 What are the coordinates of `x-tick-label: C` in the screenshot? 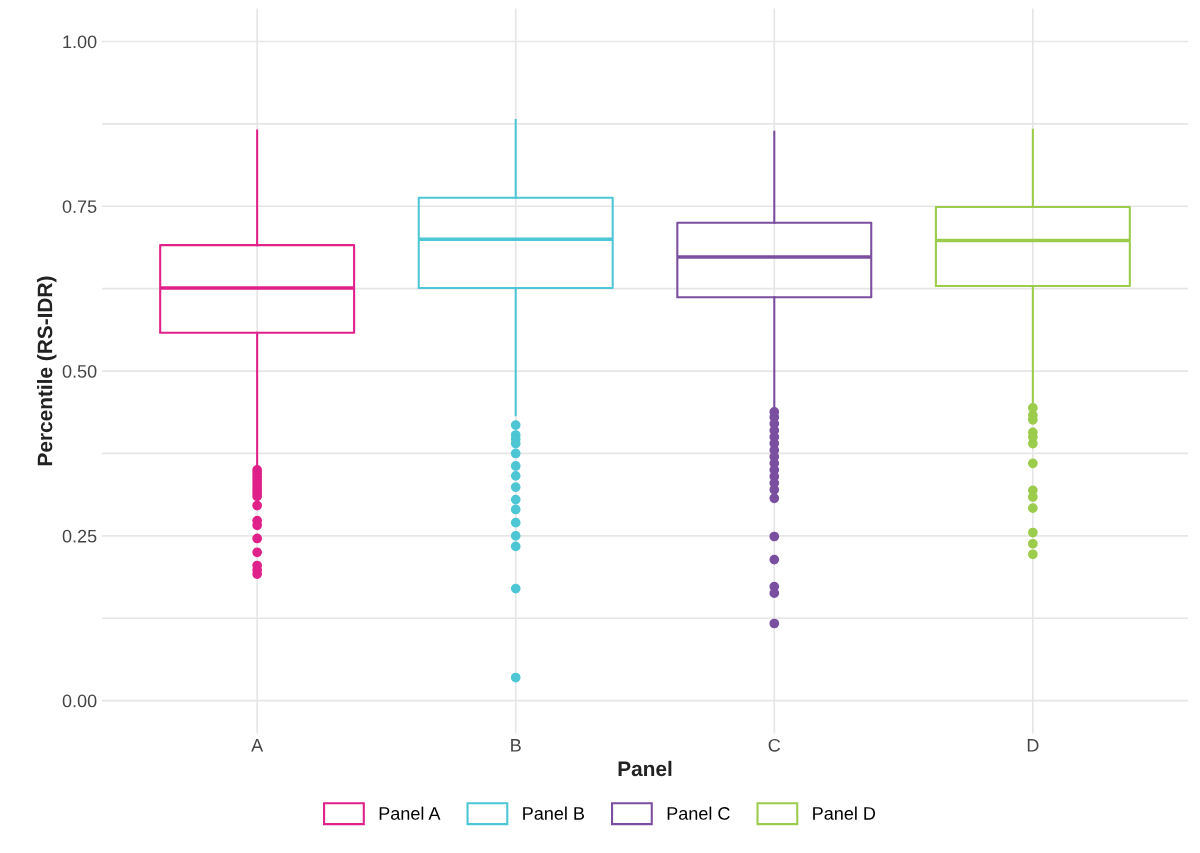 It's located at (774, 745).